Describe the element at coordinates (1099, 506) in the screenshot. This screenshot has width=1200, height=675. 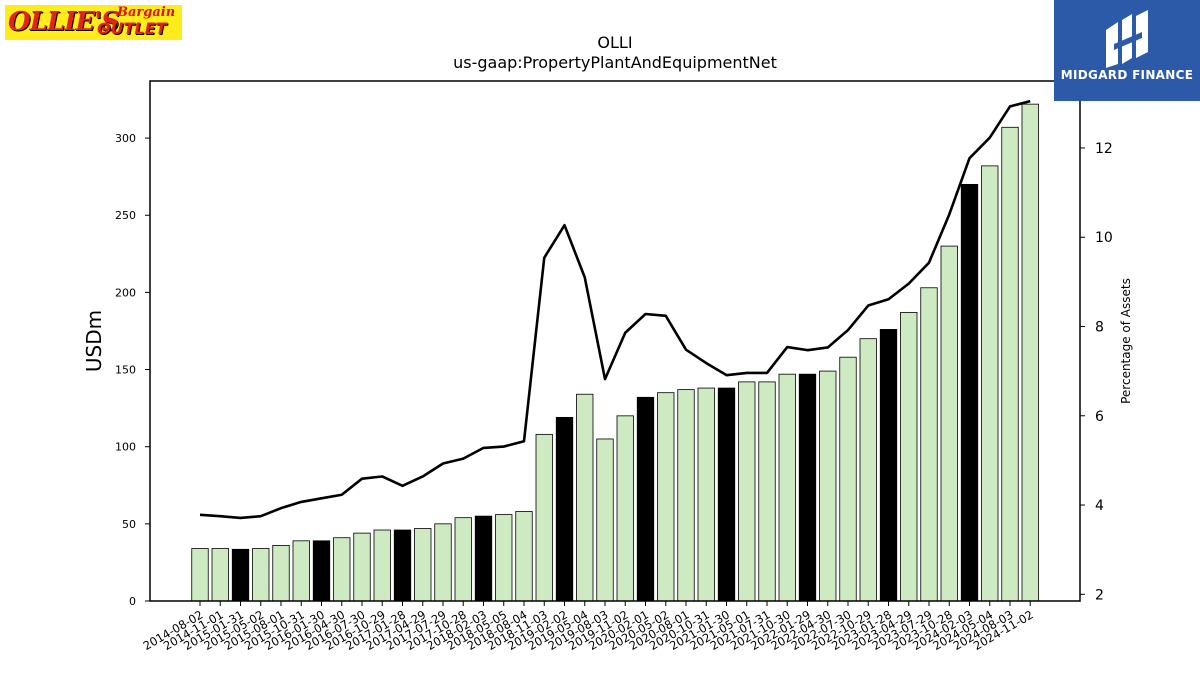
I see `y2-tick-label: 4` at that location.